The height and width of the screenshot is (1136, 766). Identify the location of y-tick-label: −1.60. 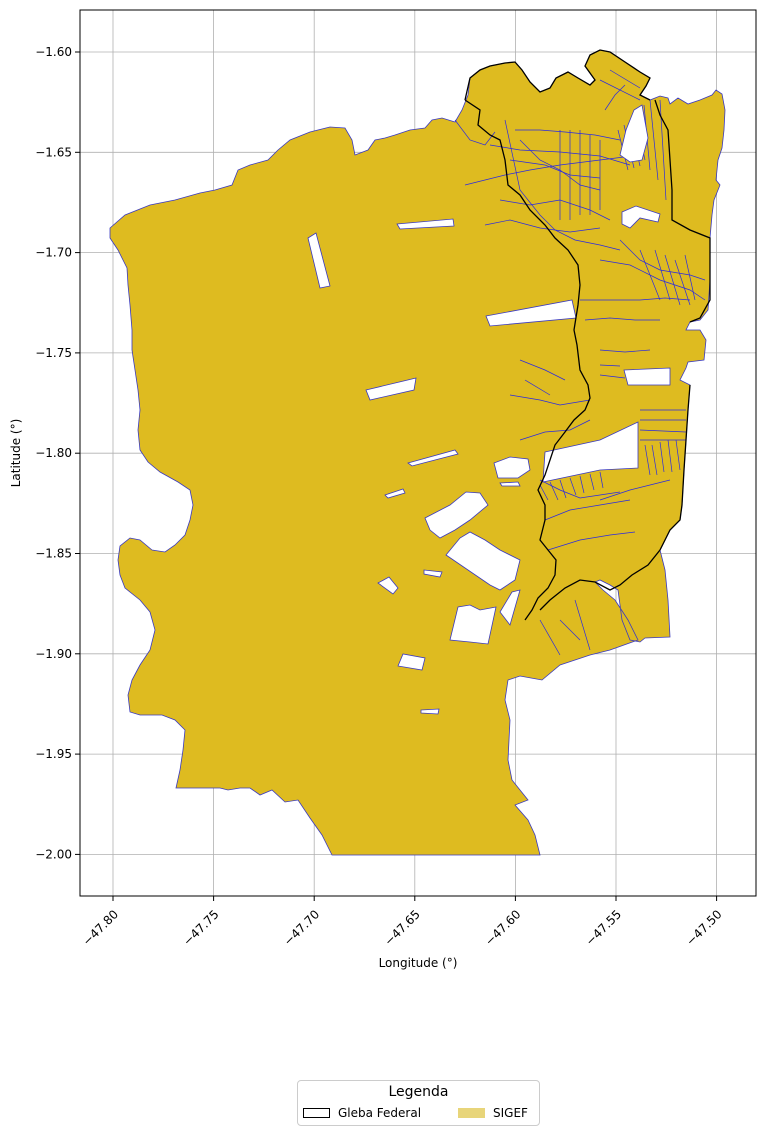
(53, 52).